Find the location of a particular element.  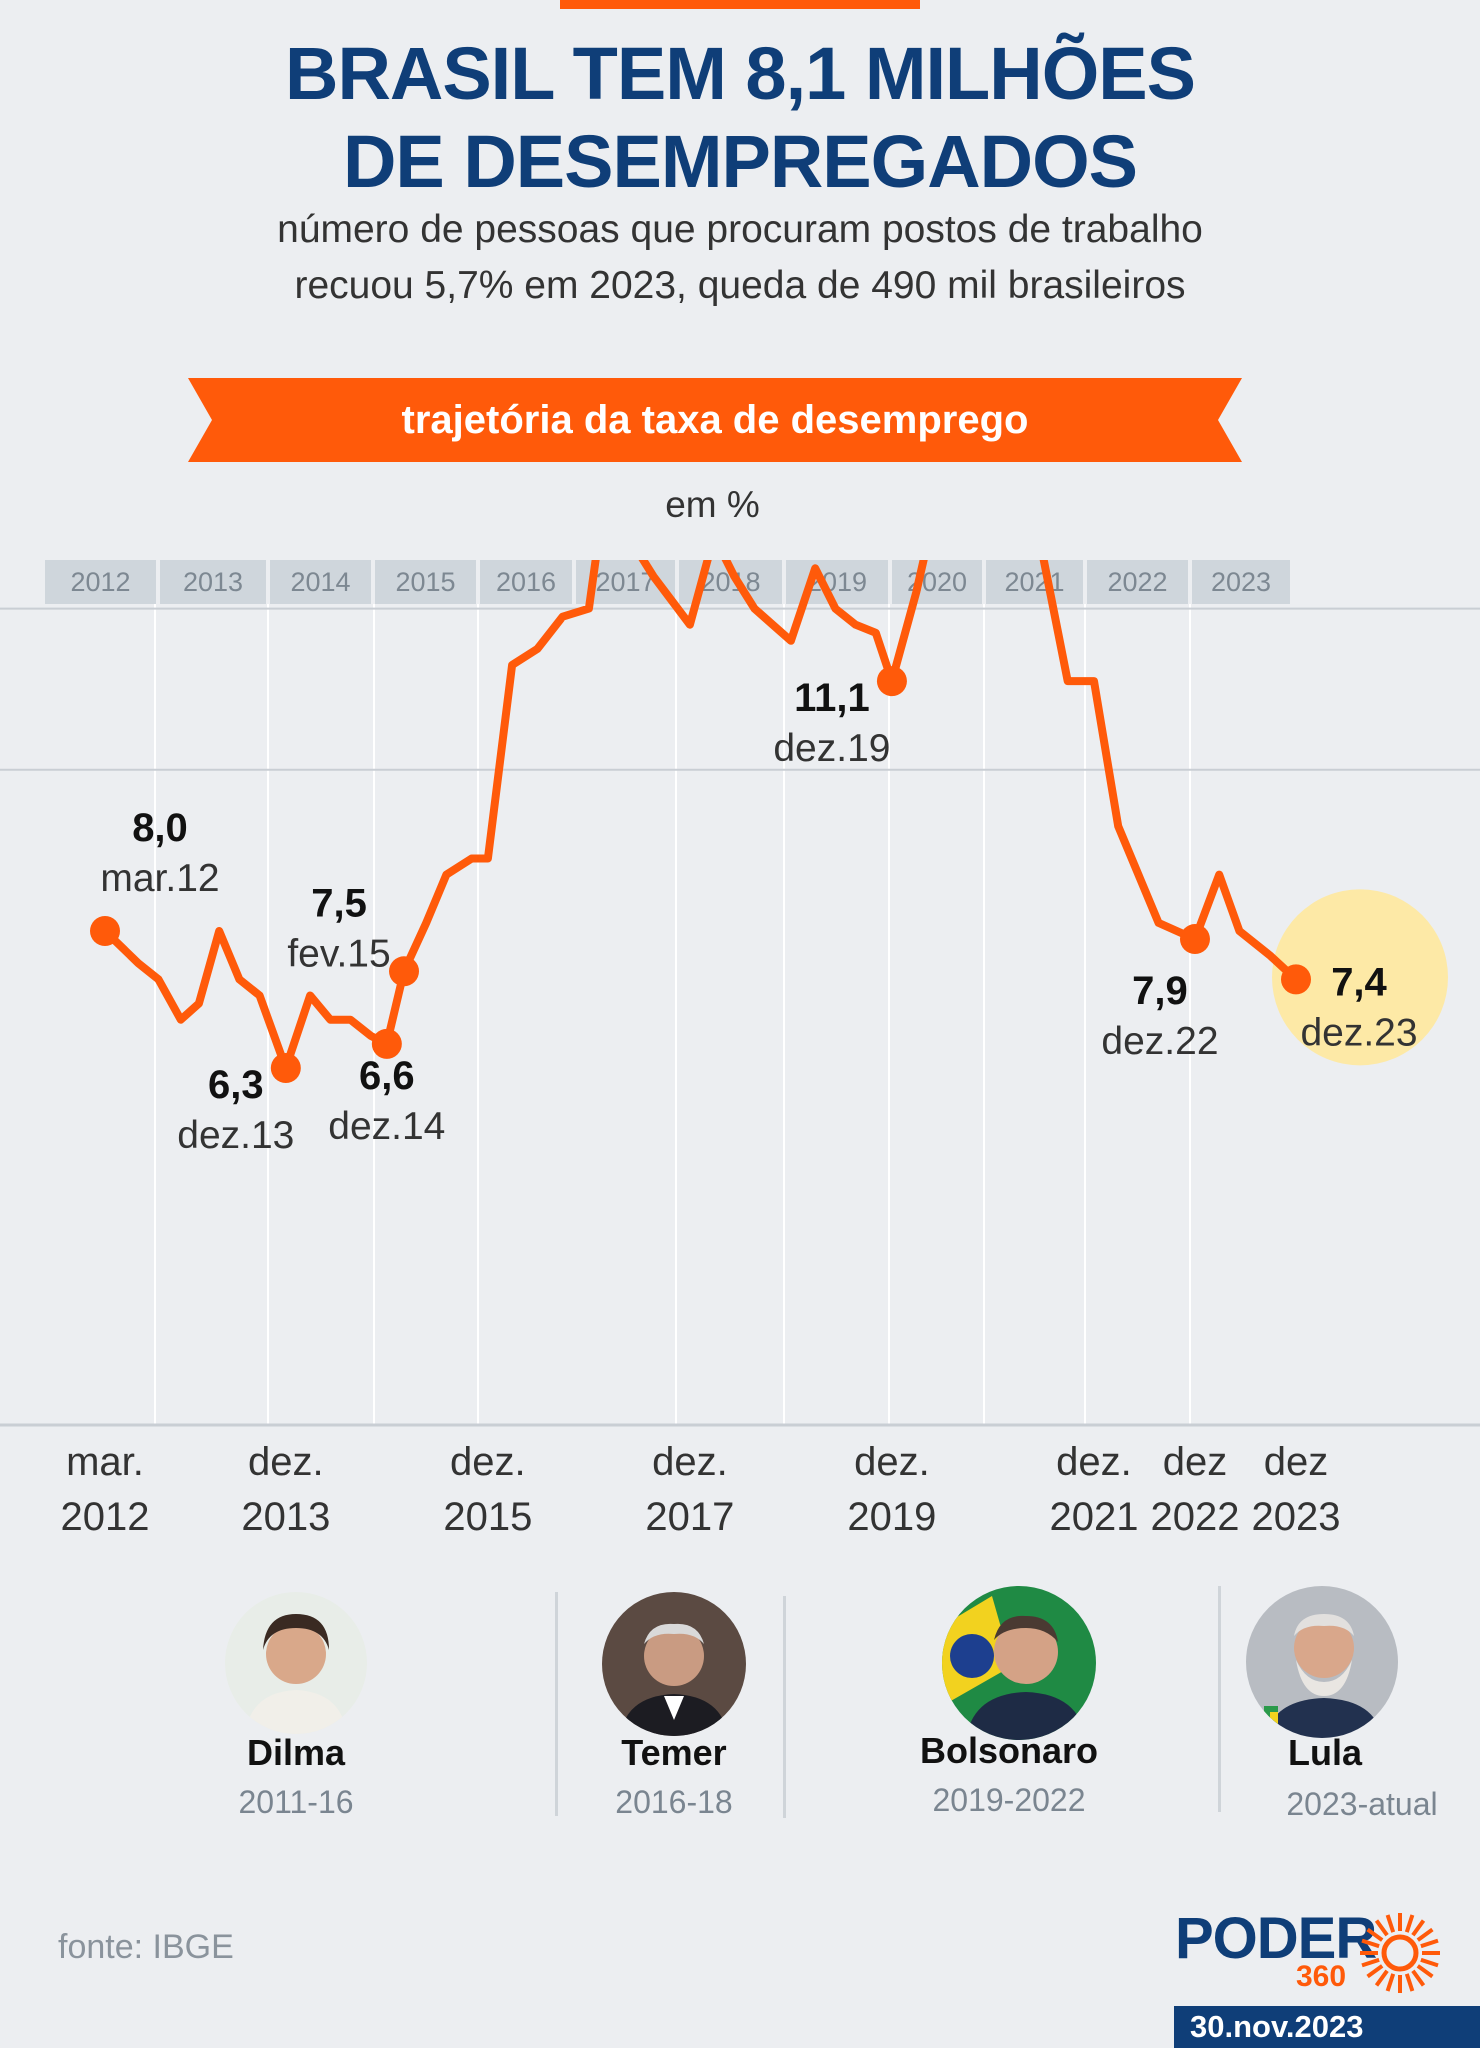

president-term-bolsonaro: 2019-2022 is located at coordinates (1009, 1800).